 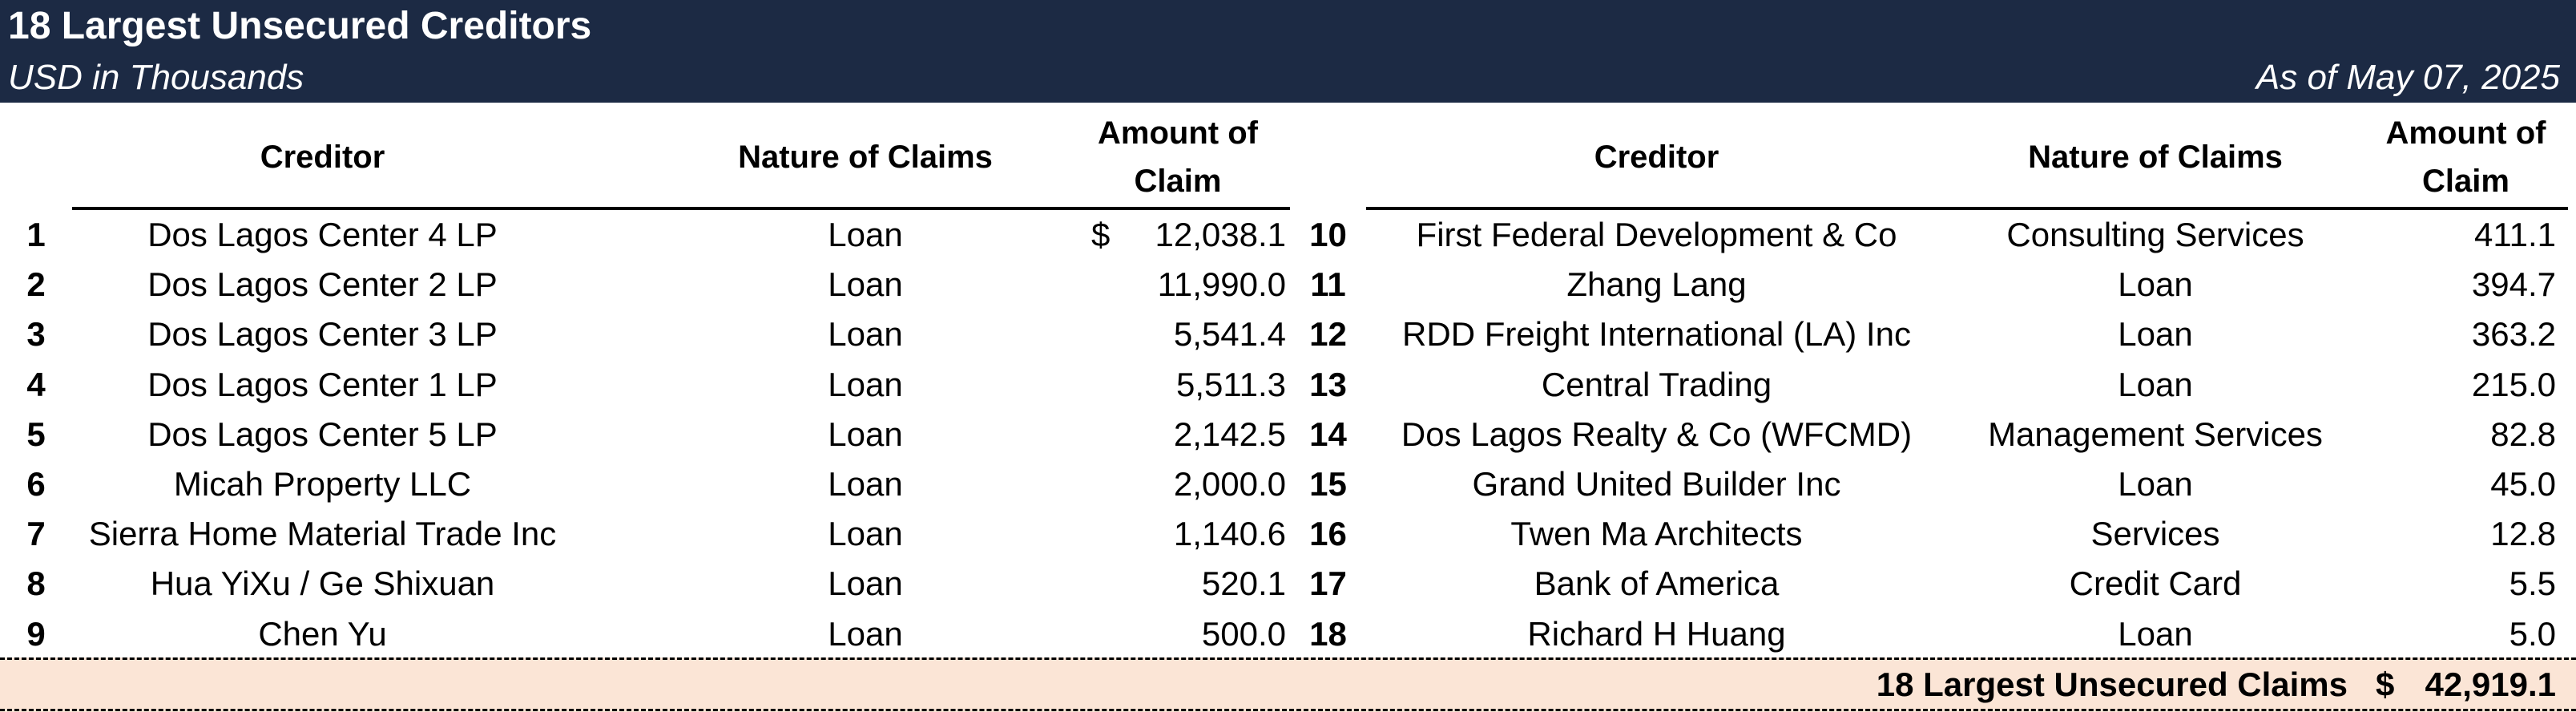 What do you see at coordinates (2155, 234) in the screenshot?
I see `nature-of-claim: Consulting Services` at bounding box center [2155, 234].